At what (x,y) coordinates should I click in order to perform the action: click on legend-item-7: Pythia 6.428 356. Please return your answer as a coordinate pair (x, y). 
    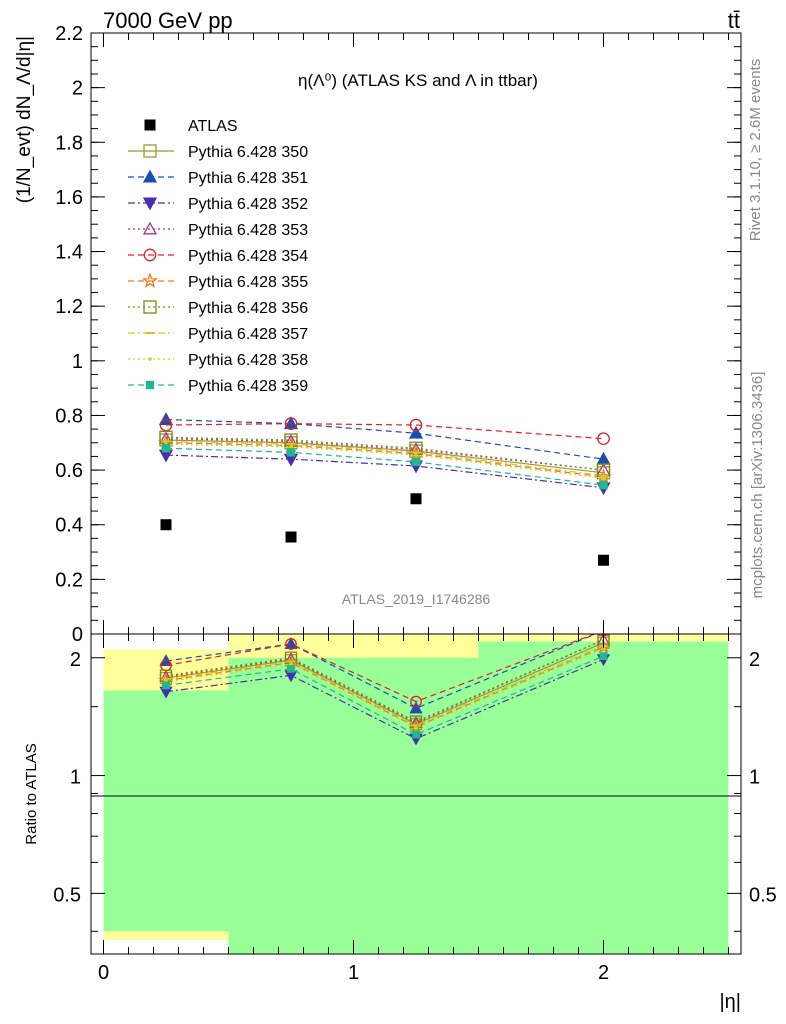
    Looking at the image, I should click on (218, 308).